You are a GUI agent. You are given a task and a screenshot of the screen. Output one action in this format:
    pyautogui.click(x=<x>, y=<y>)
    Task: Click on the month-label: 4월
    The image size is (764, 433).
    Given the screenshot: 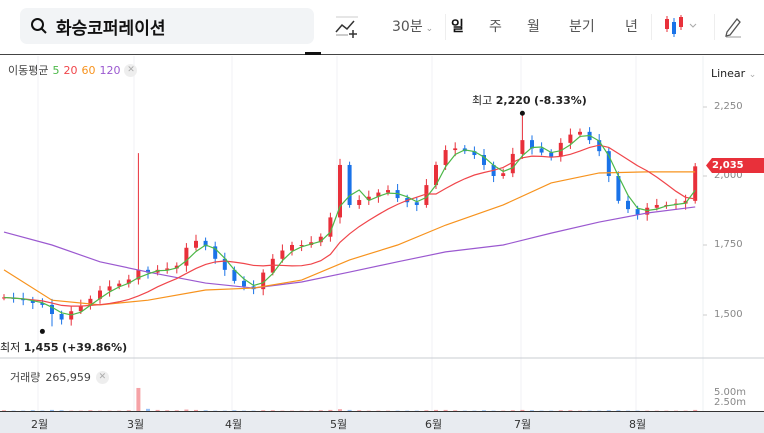 What is the action you would take?
    pyautogui.click(x=234, y=424)
    